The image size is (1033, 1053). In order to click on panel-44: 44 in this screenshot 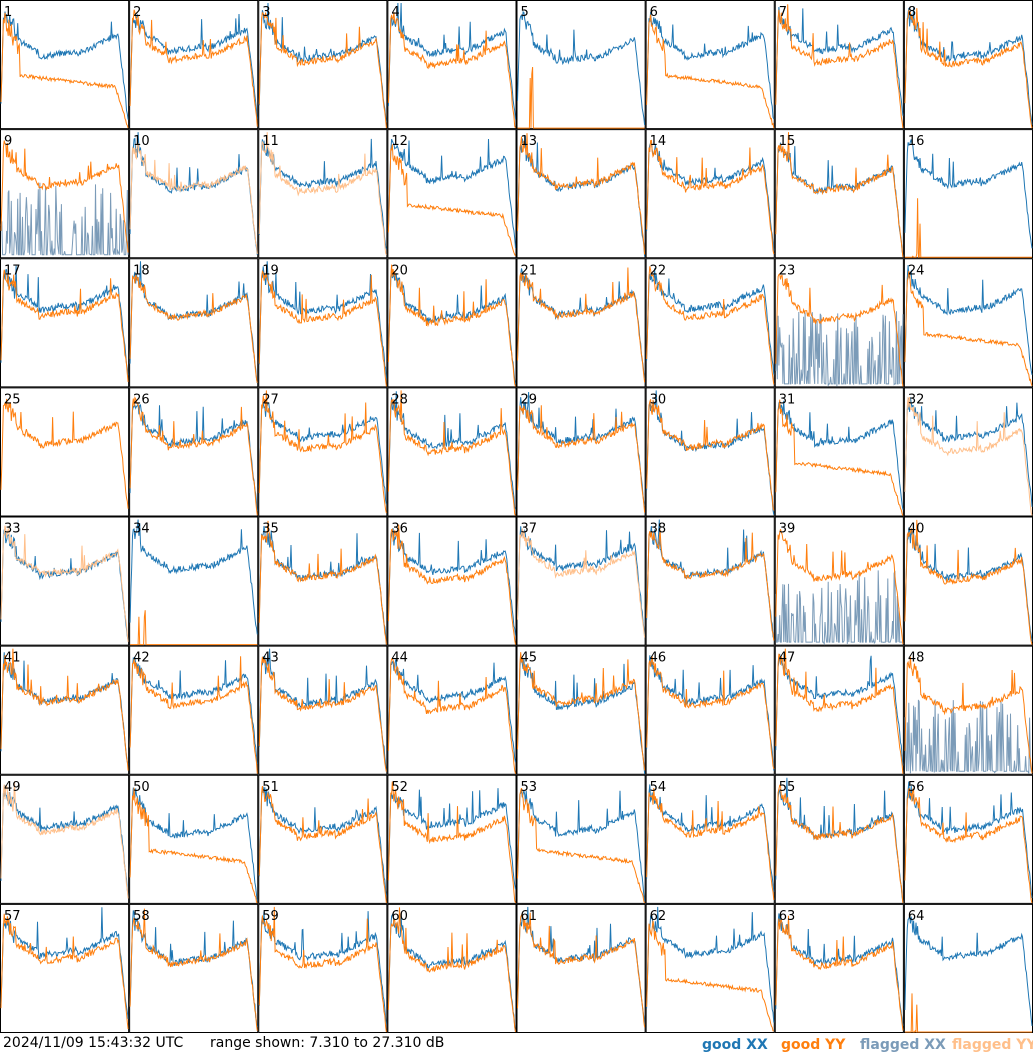, I will do `click(452, 710)`.